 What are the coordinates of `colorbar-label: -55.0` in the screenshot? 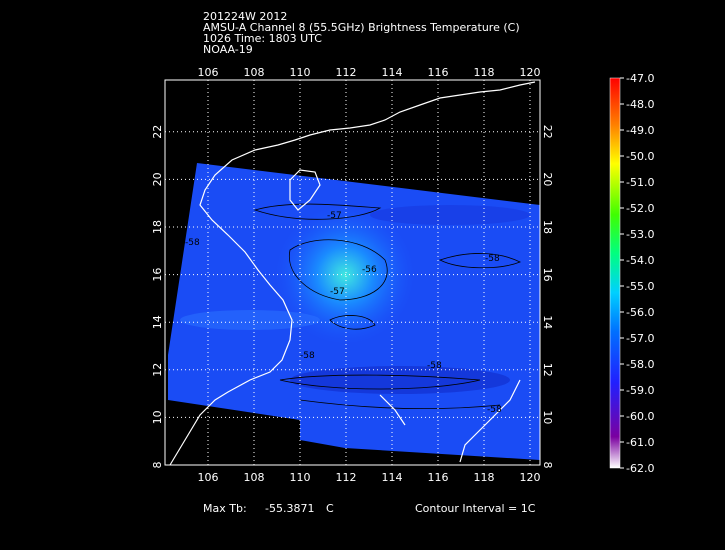 It's located at (640, 286).